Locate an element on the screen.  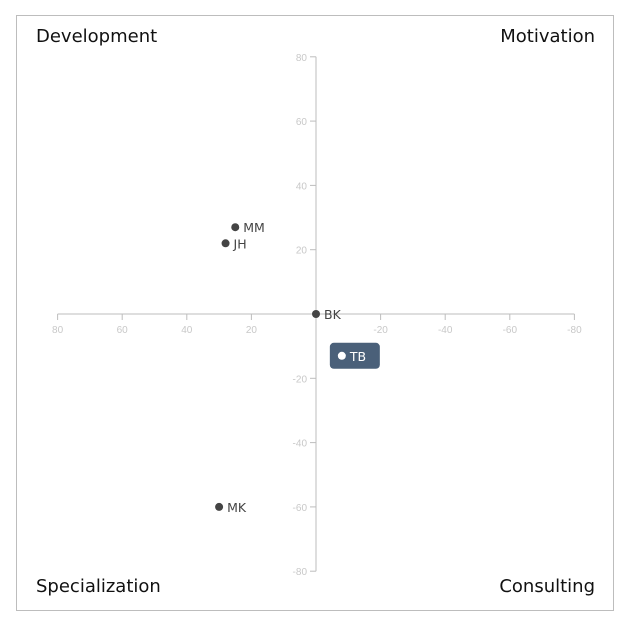
quadrant-label-top-right: Motivation is located at coordinates (547, 36).